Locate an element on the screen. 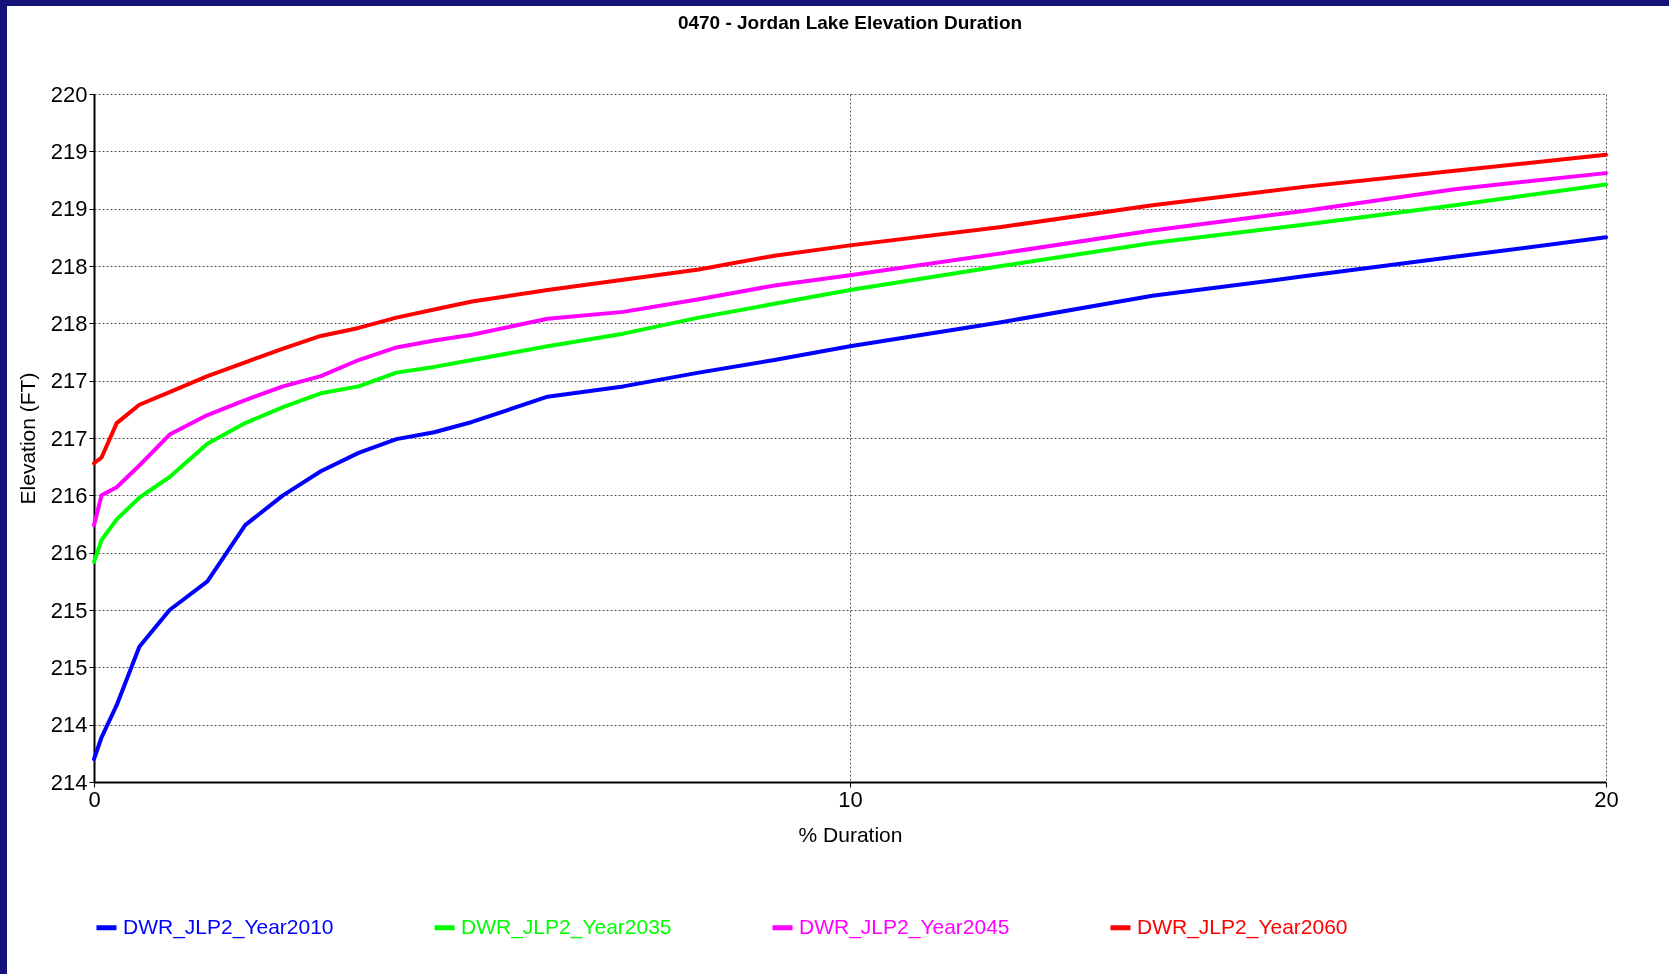 This screenshot has width=1669, height=974. legend-label: DWR_JLP2_Year2060 is located at coordinates (1242, 926).